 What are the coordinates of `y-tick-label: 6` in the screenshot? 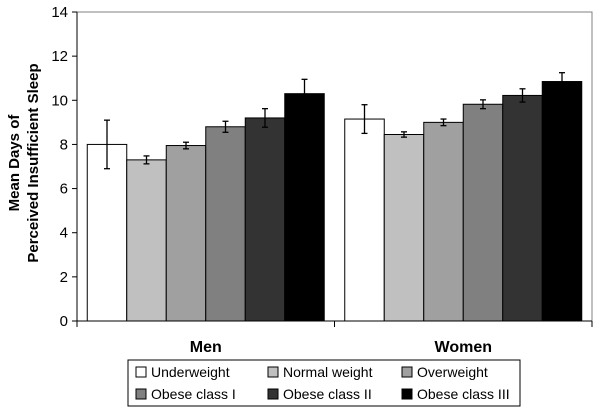 It's located at (64, 189).